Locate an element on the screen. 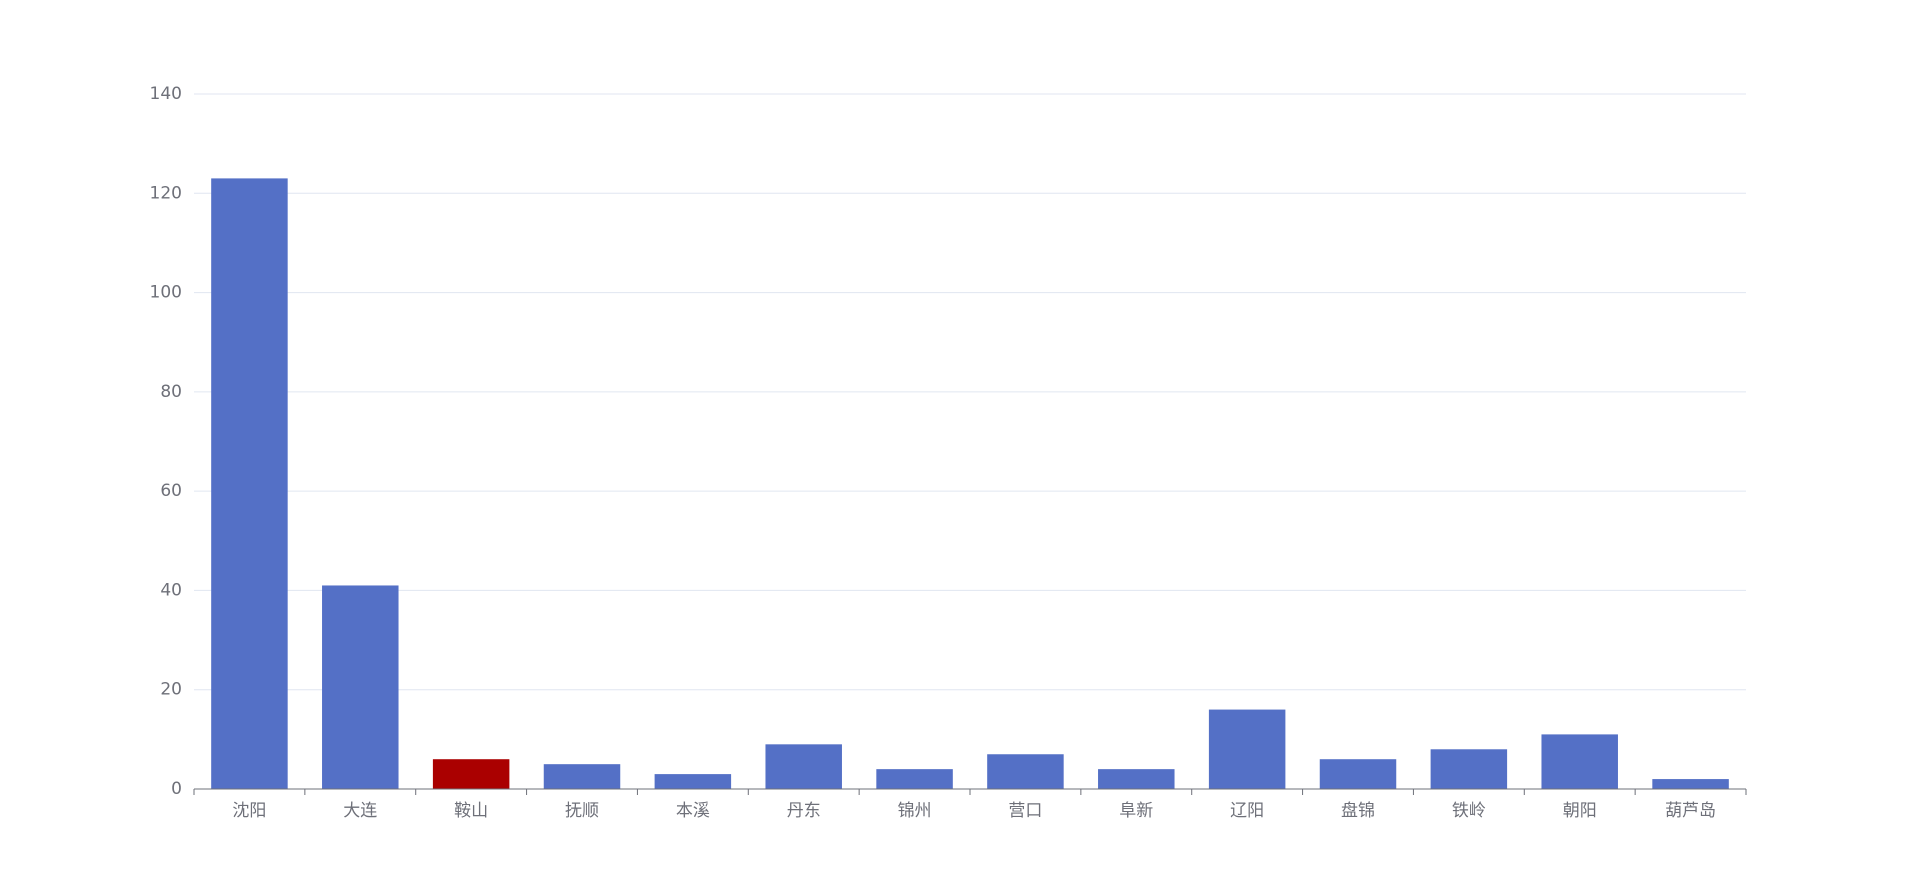 Image resolution: width=1920 pixels, height=892 pixels. y-tick-label: 80 is located at coordinates (171, 392).